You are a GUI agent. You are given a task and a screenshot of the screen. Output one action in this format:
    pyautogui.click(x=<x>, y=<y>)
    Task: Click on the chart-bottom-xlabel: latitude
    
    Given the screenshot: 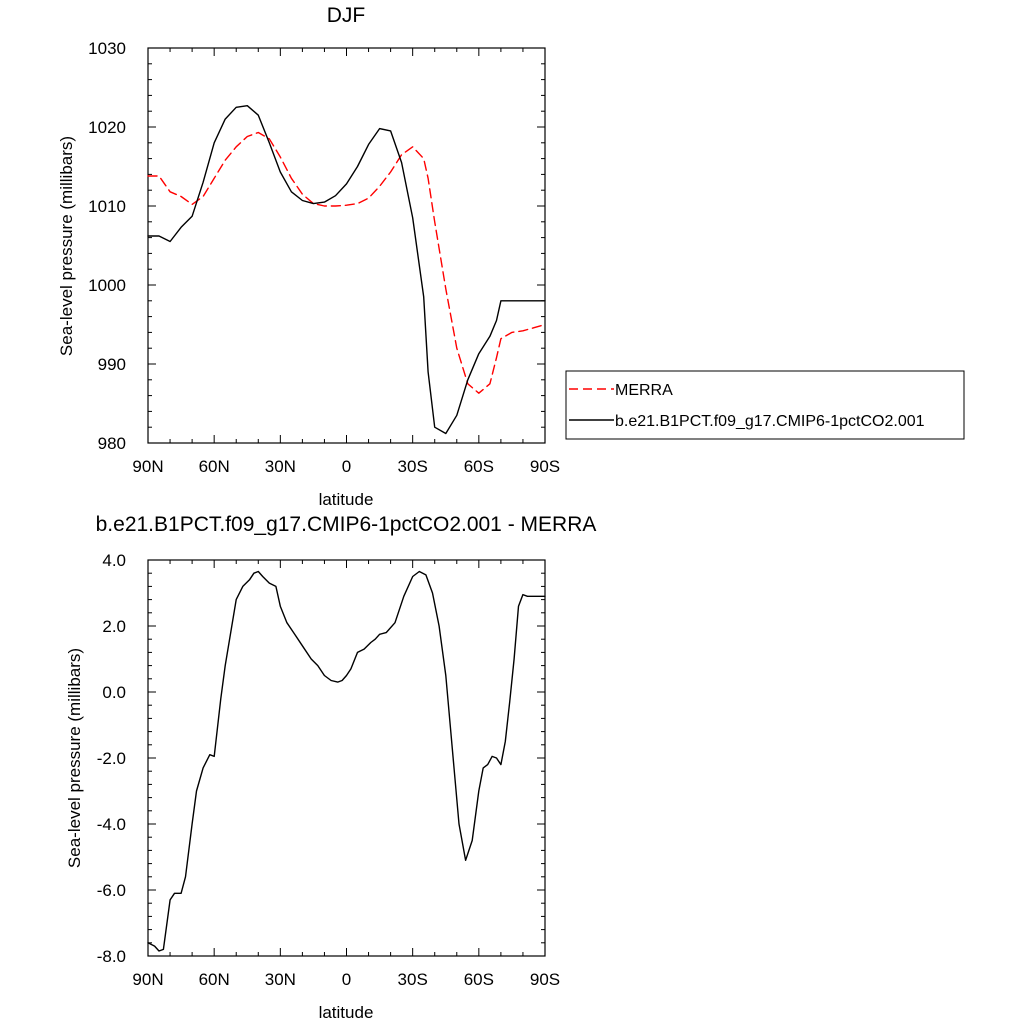 What is the action you would take?
    pyautogui.click(x=346, y=1012)
    